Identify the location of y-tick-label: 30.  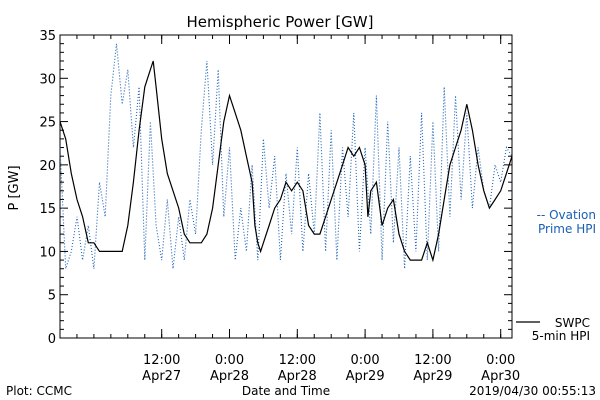
(47, 79).